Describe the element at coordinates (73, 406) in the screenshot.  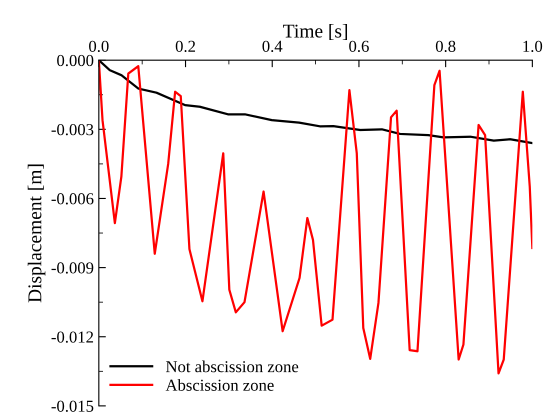
I see `y-tick-label: -0.015` at that location.